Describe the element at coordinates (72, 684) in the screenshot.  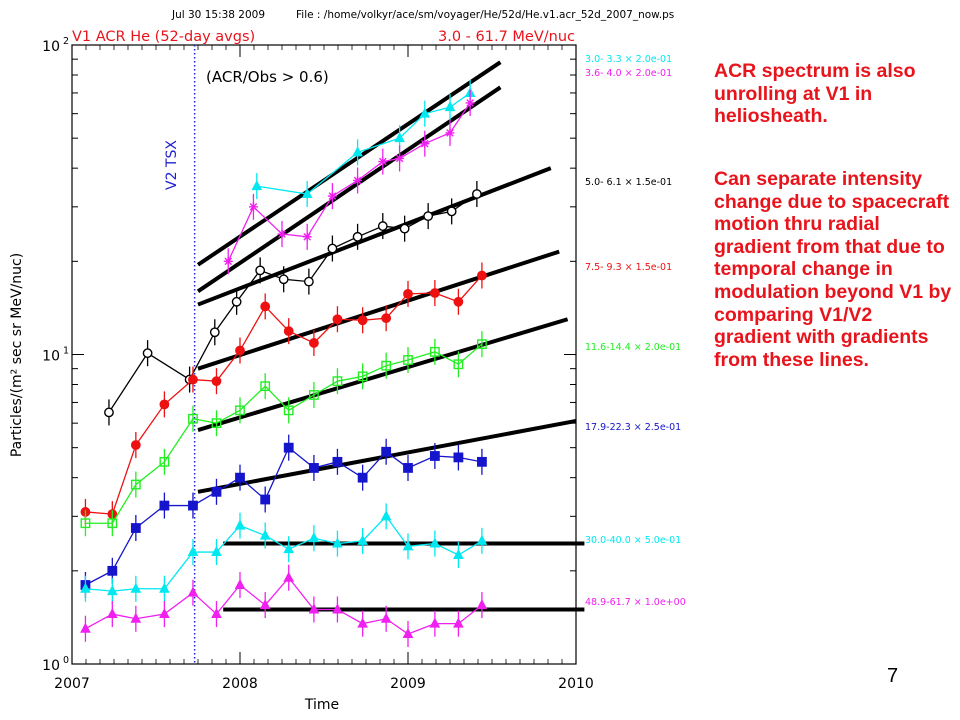
I see `x-tick-label: 2007` at that location.